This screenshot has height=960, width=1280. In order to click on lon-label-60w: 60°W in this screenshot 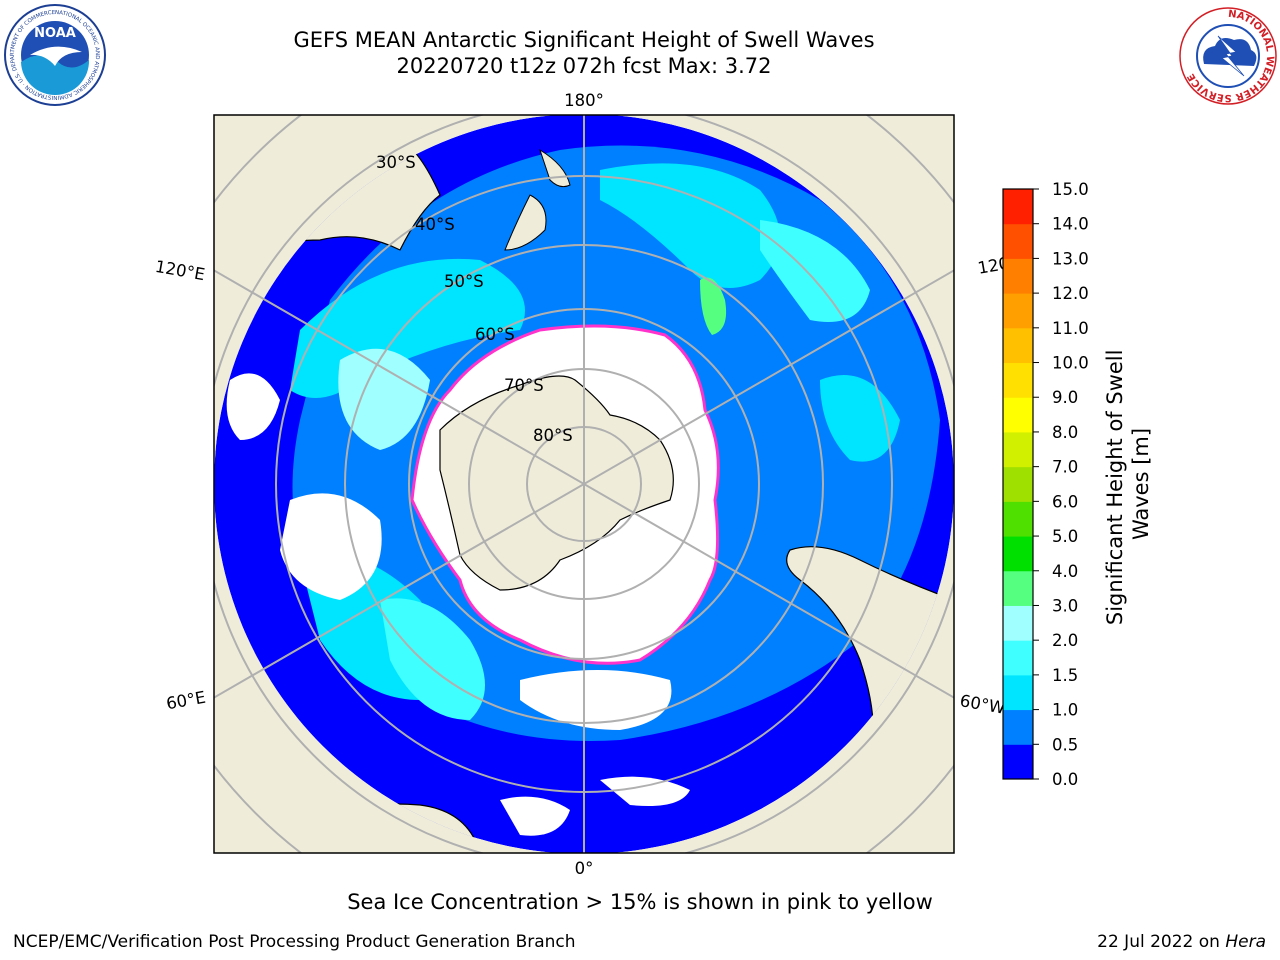, I will do `click(982, 704)`.